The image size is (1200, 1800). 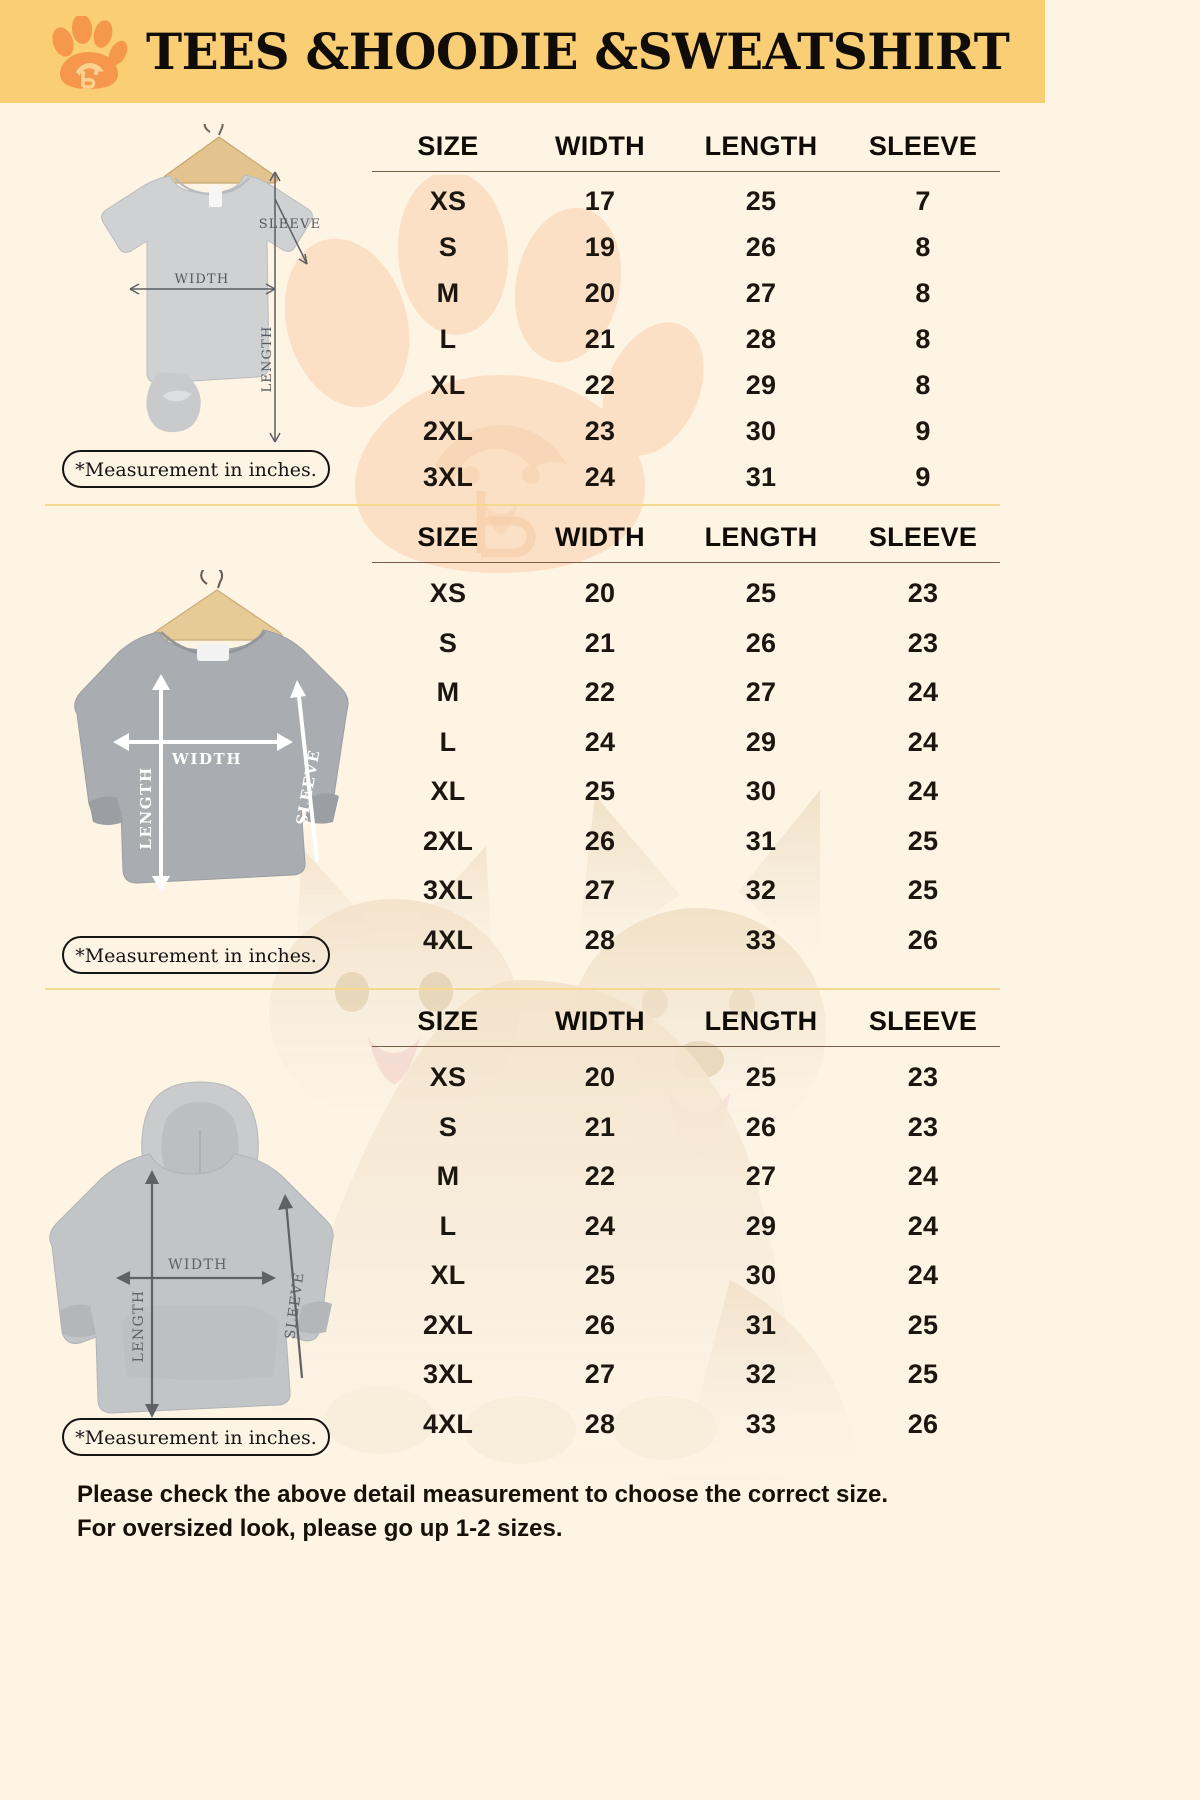 I want to click on table-row: XL 25 30 24, so click(x=686, y=1276).